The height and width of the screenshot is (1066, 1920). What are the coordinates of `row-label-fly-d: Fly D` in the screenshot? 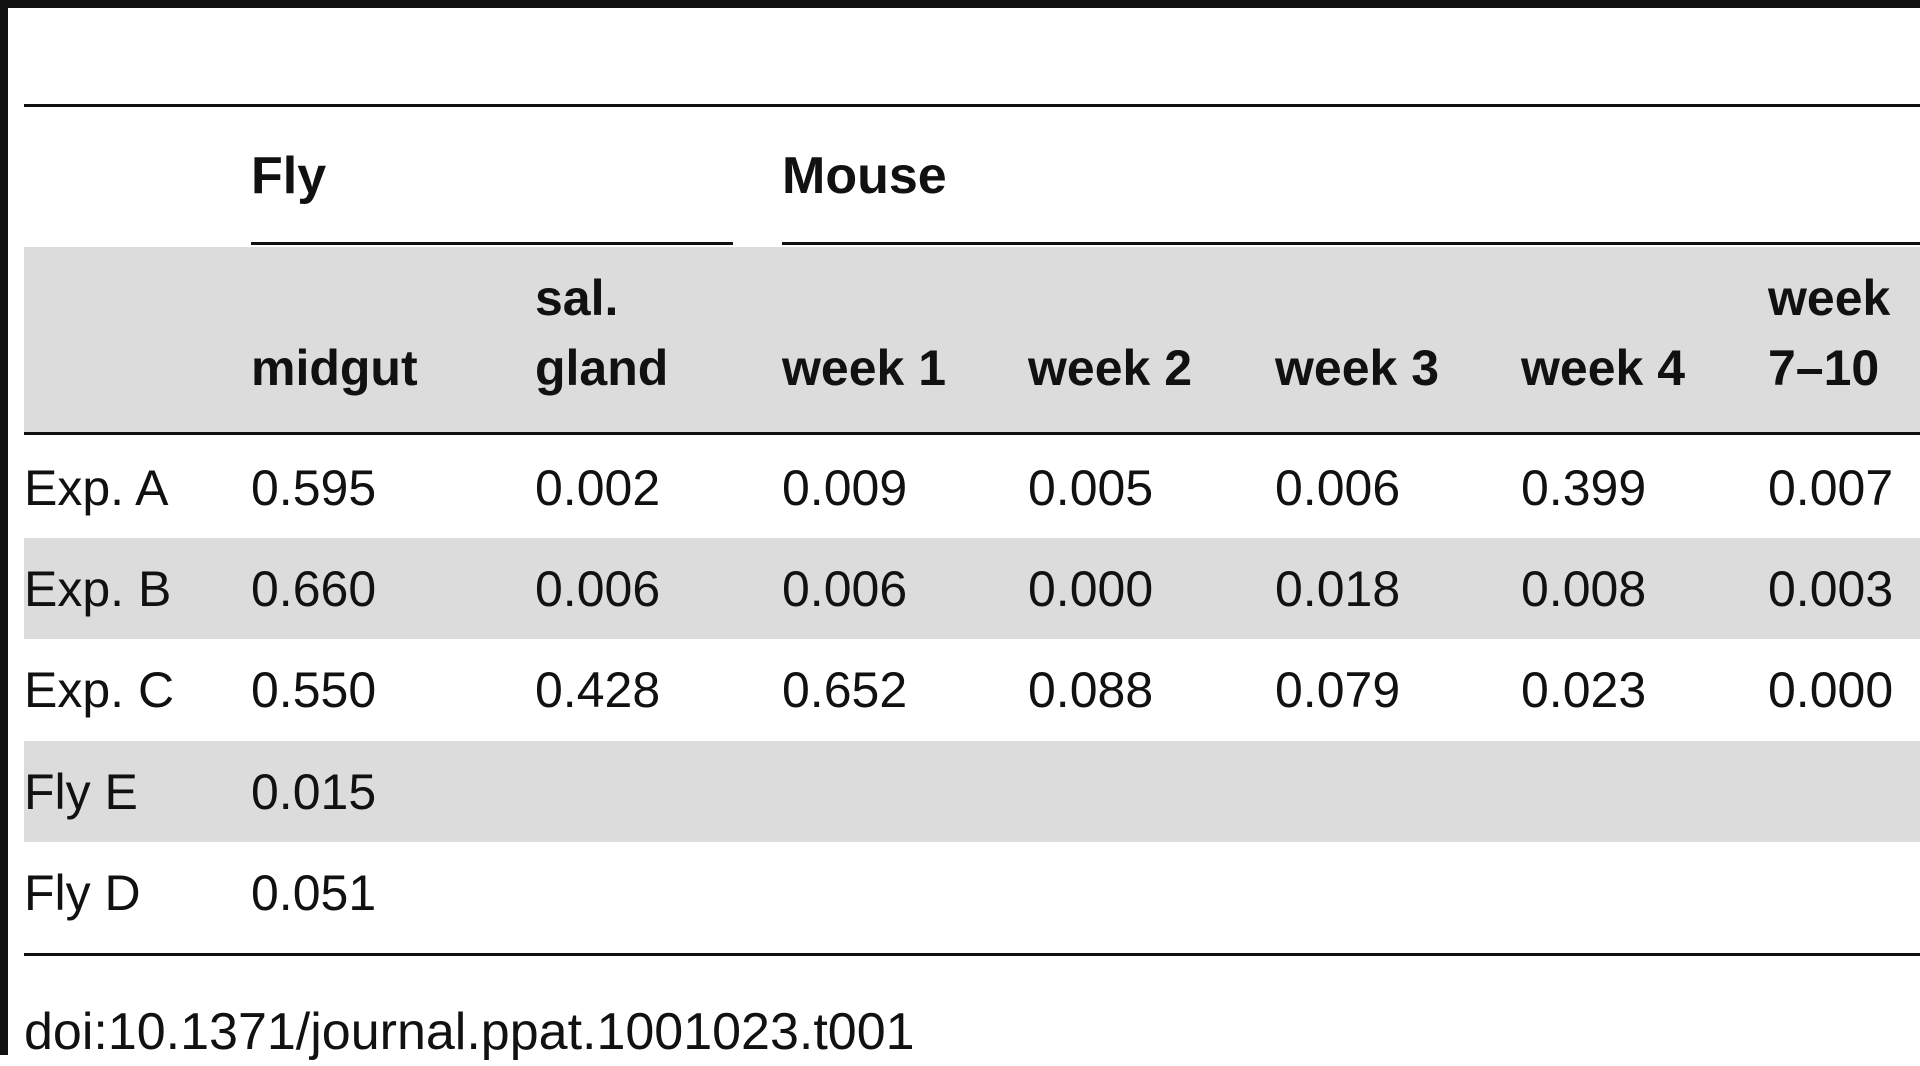 It's located at (82, 893).